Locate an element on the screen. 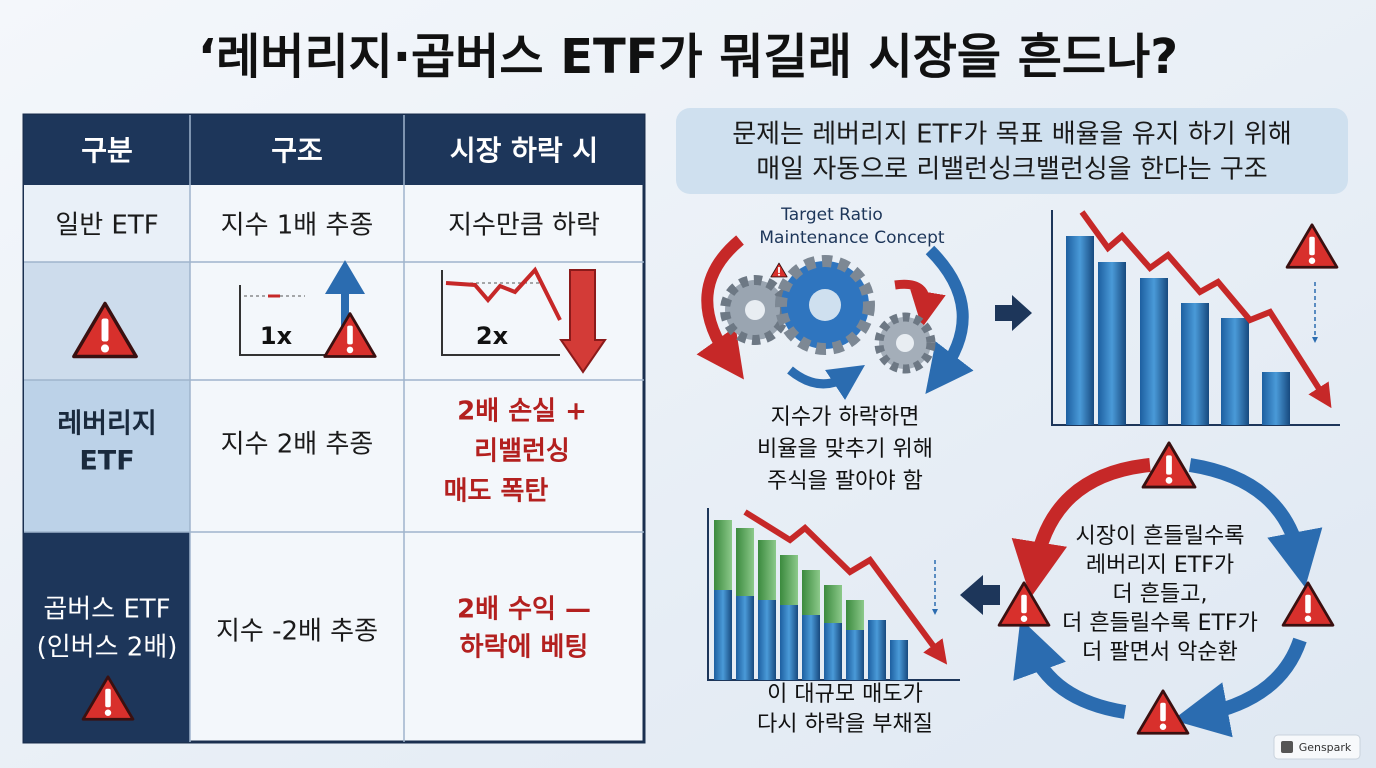  step-text: 지수가 하락하면 is located at coordinates (845, 417).